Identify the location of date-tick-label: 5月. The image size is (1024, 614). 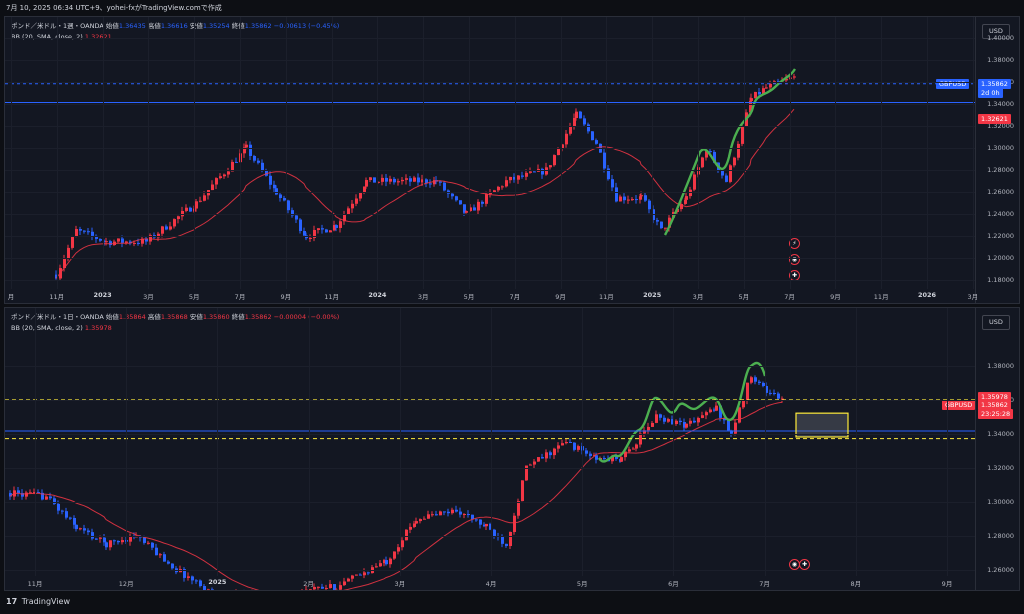
(744, 297).